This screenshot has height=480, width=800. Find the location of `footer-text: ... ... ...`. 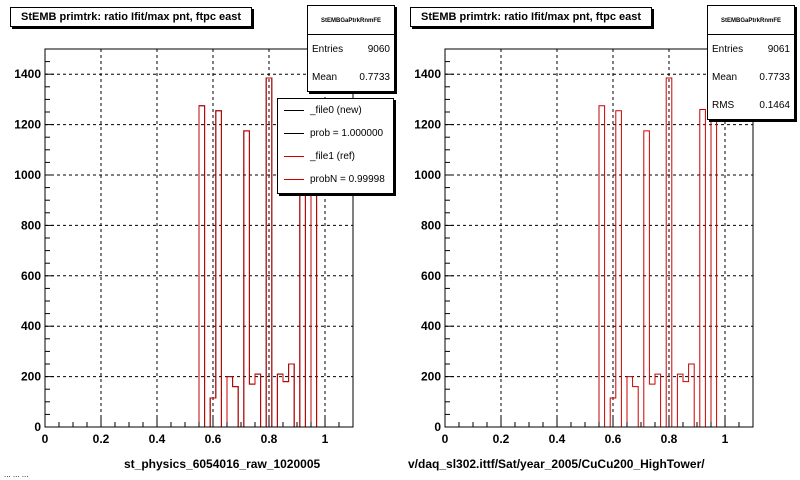

footer-text: ... ... ... is located at coordinates (16, 474).